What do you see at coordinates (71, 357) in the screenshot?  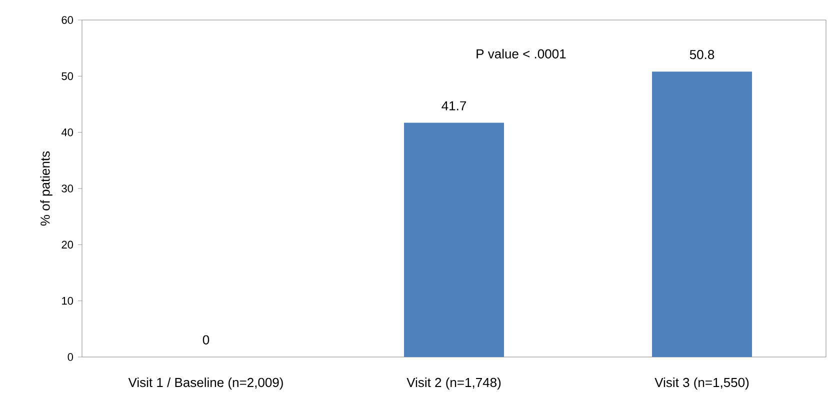 I see `y-tick-label: 0` at bounding box center [71, 357].